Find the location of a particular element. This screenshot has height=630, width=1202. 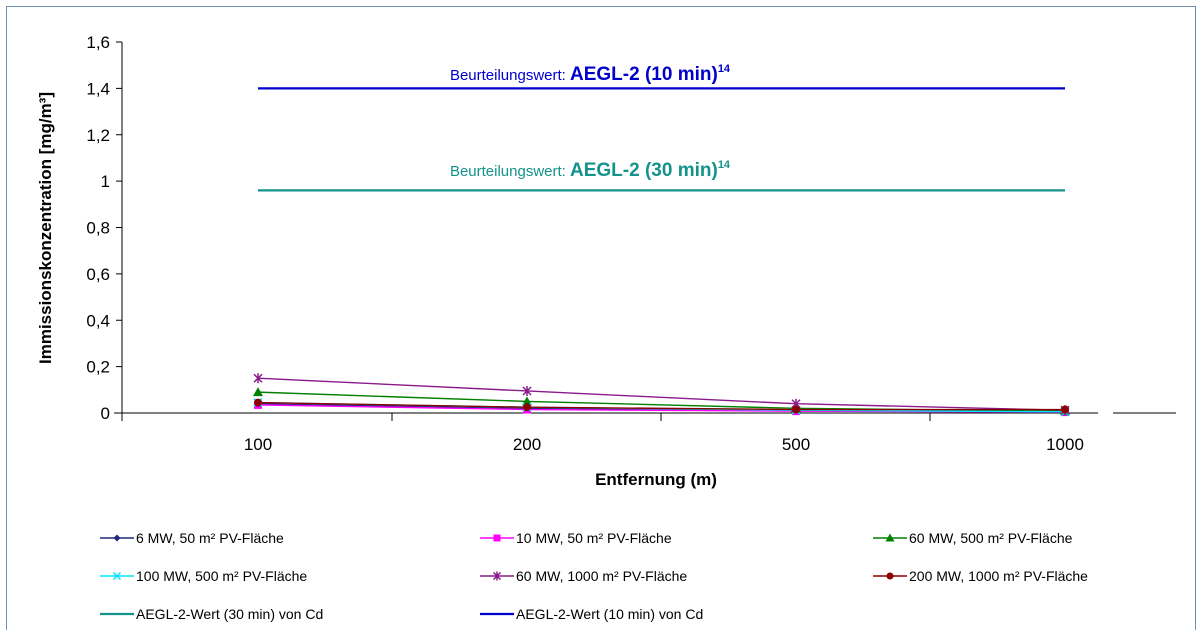

x-tick-label: 500 is located at coordinates (796, 444).